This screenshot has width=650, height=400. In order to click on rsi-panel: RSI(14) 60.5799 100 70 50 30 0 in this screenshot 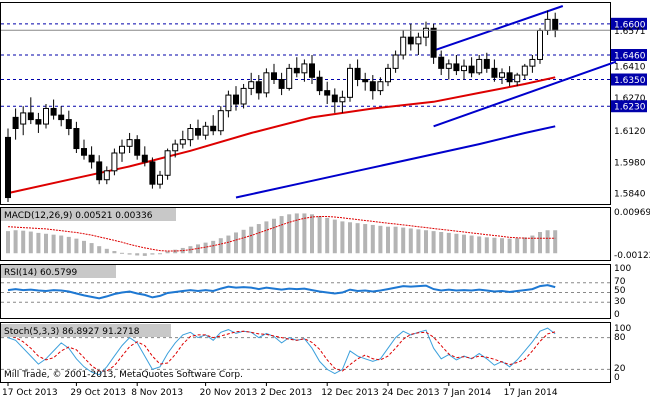, I will do `click(316, 292)`.